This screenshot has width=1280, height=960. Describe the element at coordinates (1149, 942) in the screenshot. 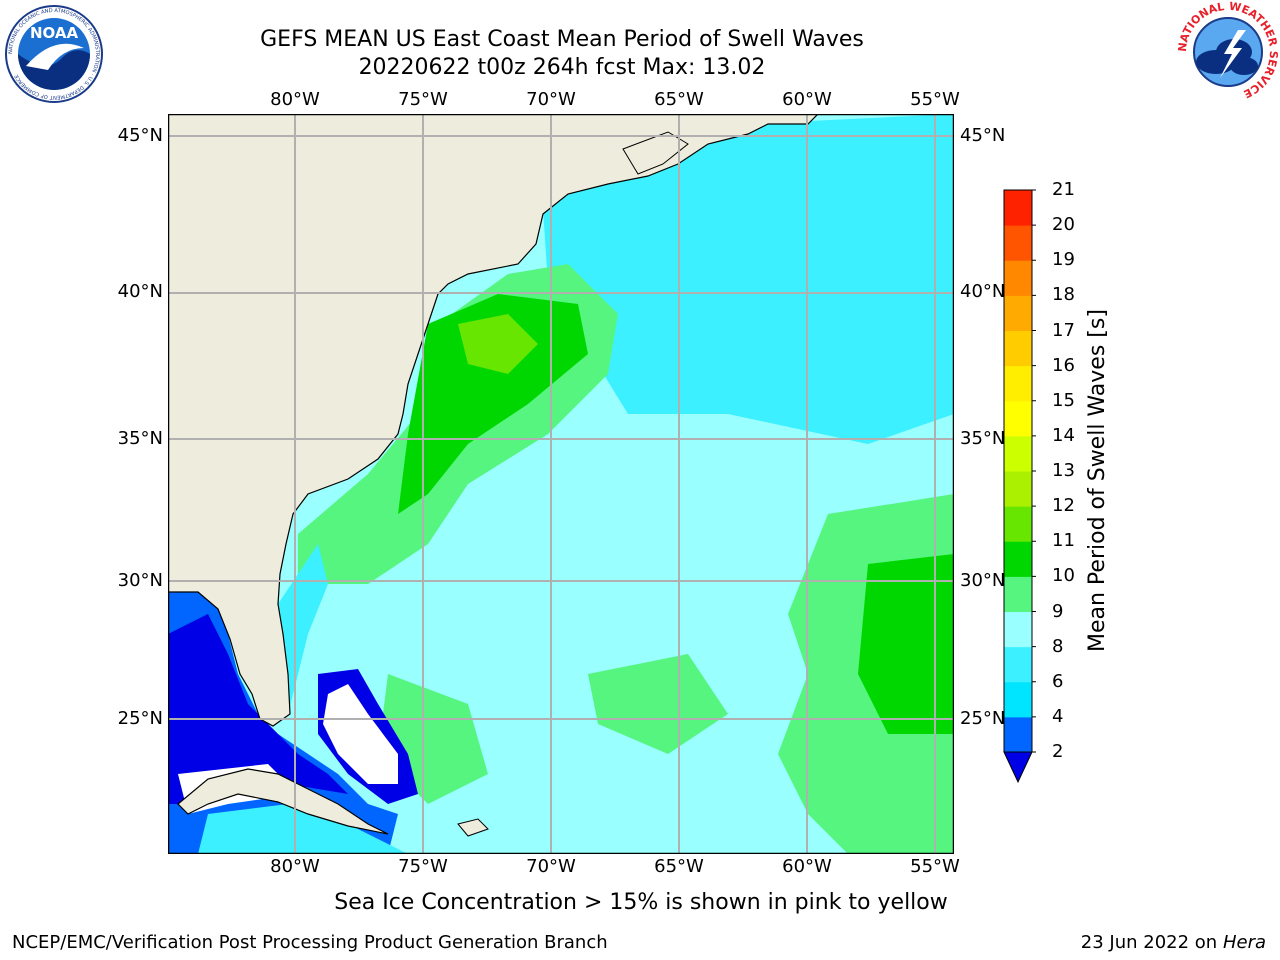

I see `footer-date-text: 23 Jun 2022 on` at that location.